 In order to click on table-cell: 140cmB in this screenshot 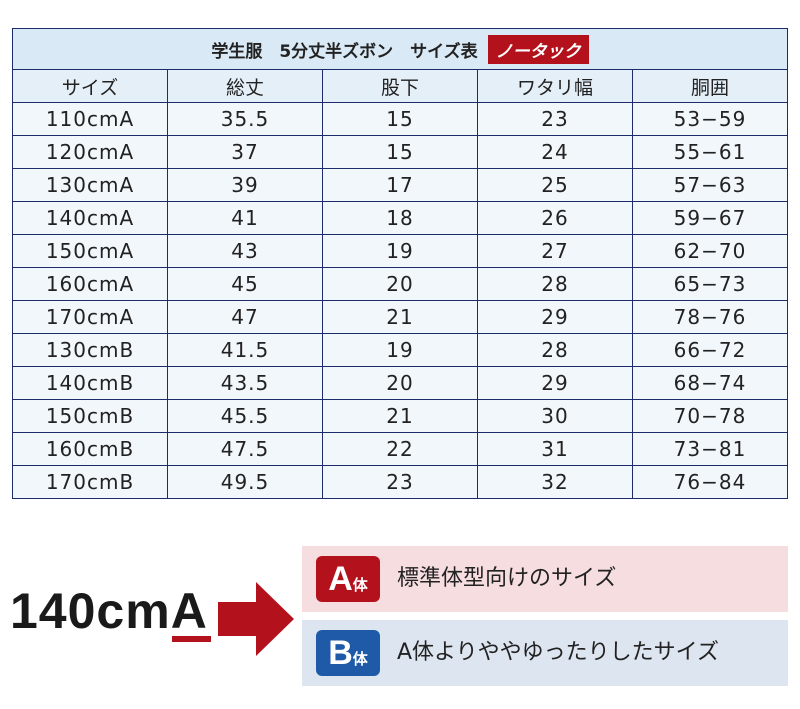, I will do `click(90, 383)`.